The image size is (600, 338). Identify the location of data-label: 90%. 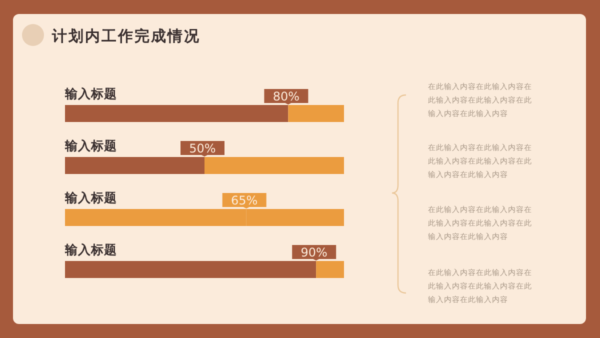
(314, 253).